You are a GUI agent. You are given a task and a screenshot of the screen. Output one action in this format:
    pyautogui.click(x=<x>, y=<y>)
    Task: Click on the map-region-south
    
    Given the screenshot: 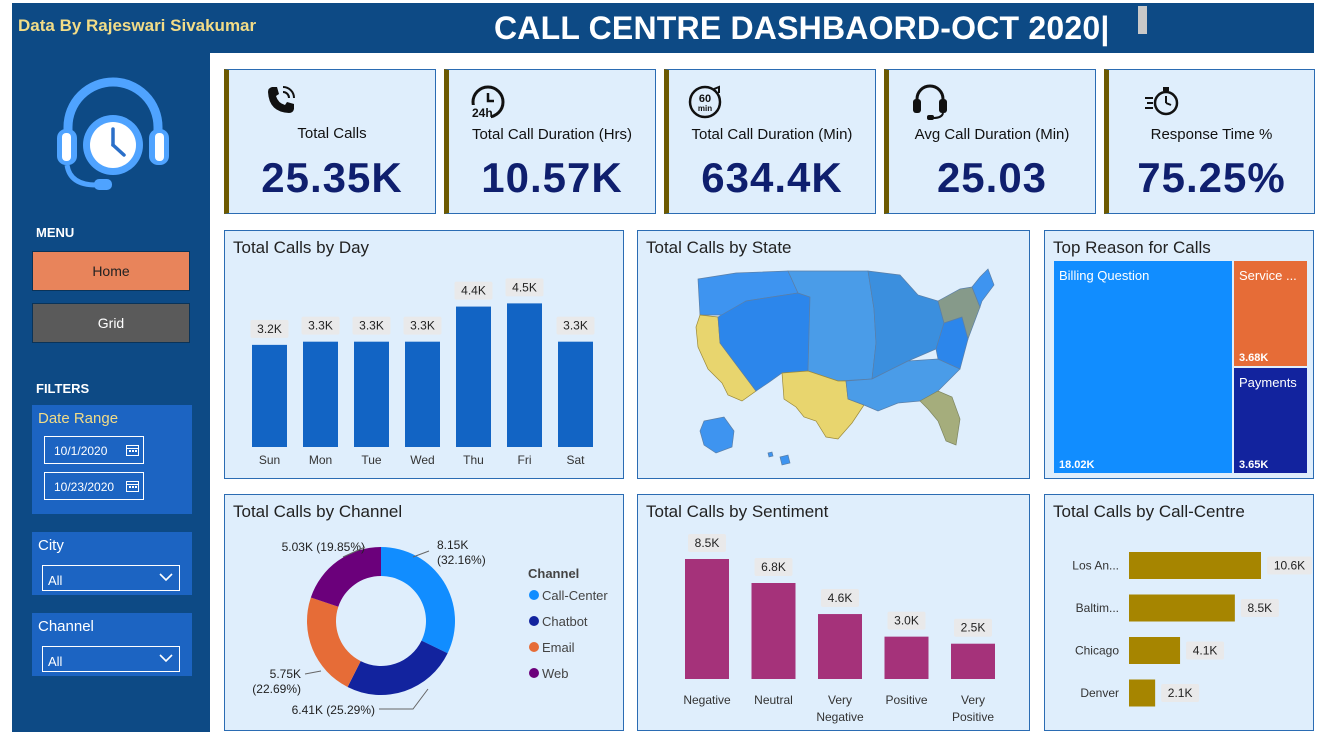 What is the action you would take?
    pyautogui.click(x=903, y=385)
    